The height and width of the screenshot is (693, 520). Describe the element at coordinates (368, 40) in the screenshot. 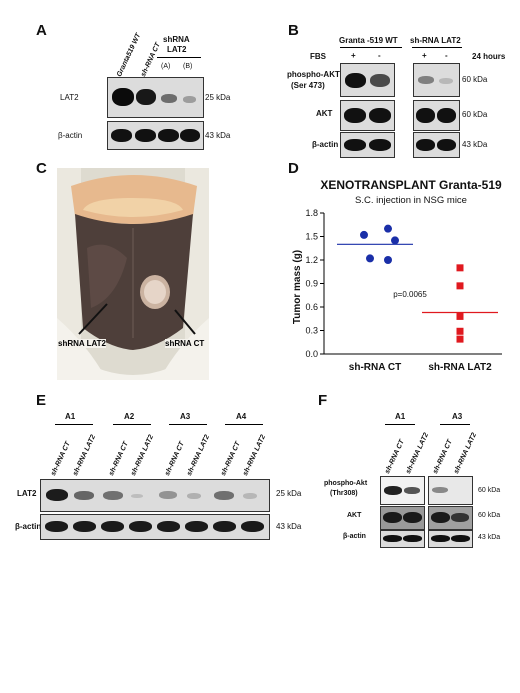

I see `group-granta-wt: Granta -519 WT` at that location.